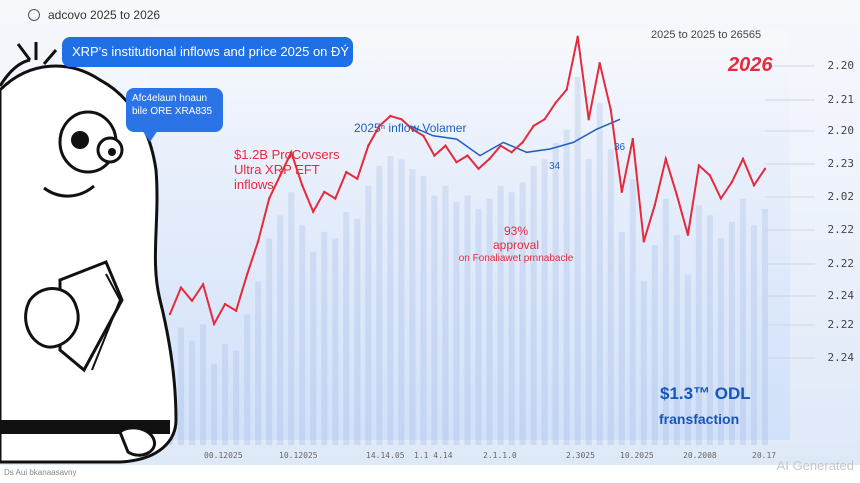 The height and width of the screenshot is (483, 860). What do you see at coordinates (516, 231) in the screenshot?
I see `approval-pct: 93%` at bounding box center [516, 231].